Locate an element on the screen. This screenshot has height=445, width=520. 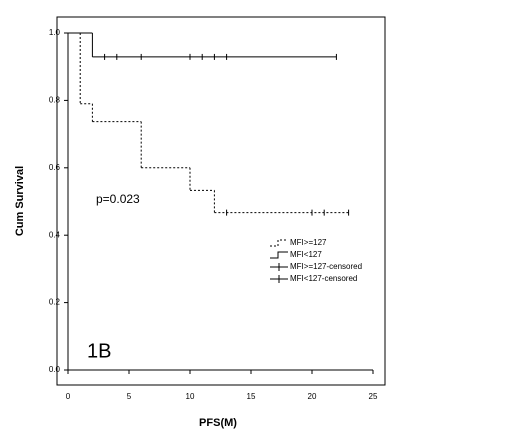
panel-label: 1B is located at coordinates (99, 351).